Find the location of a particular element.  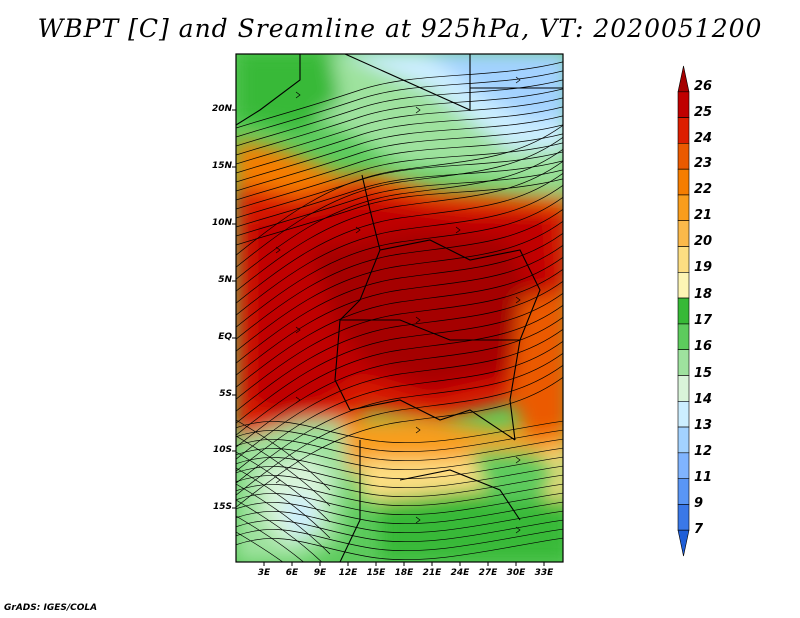

lon-label-24e: 24E is located at coordinates (460, 573).